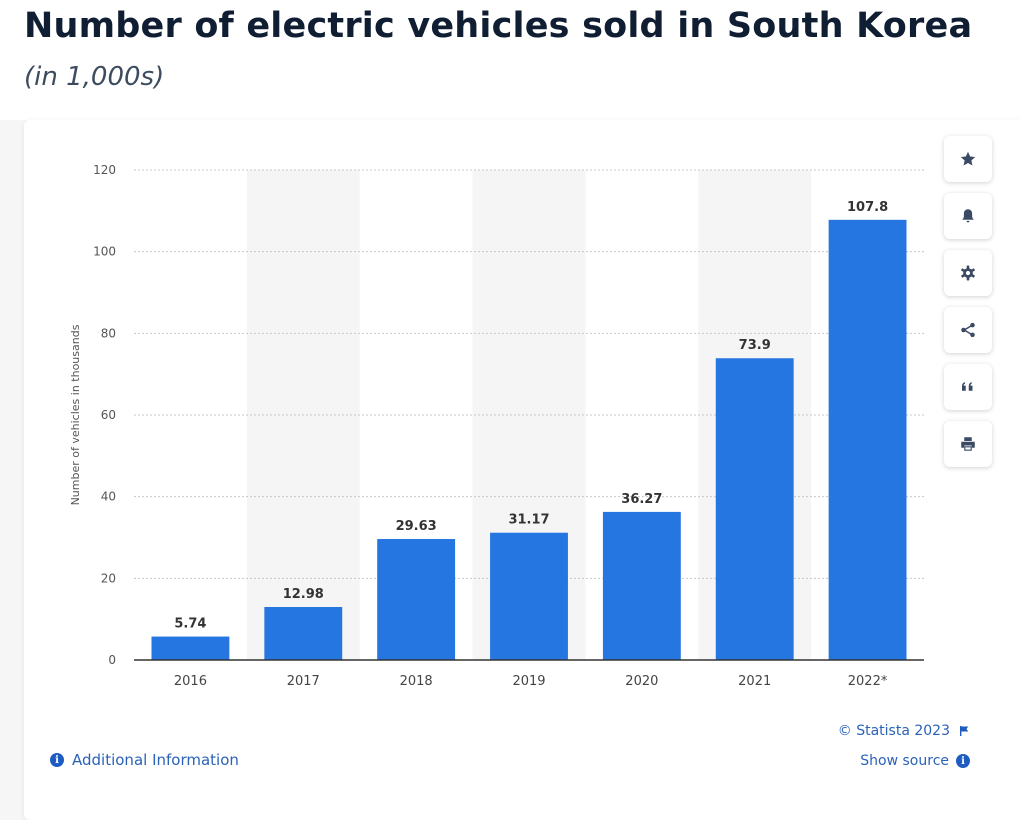 The image size is (1020, 820). I want to click on star-icon, so click(968, 158).